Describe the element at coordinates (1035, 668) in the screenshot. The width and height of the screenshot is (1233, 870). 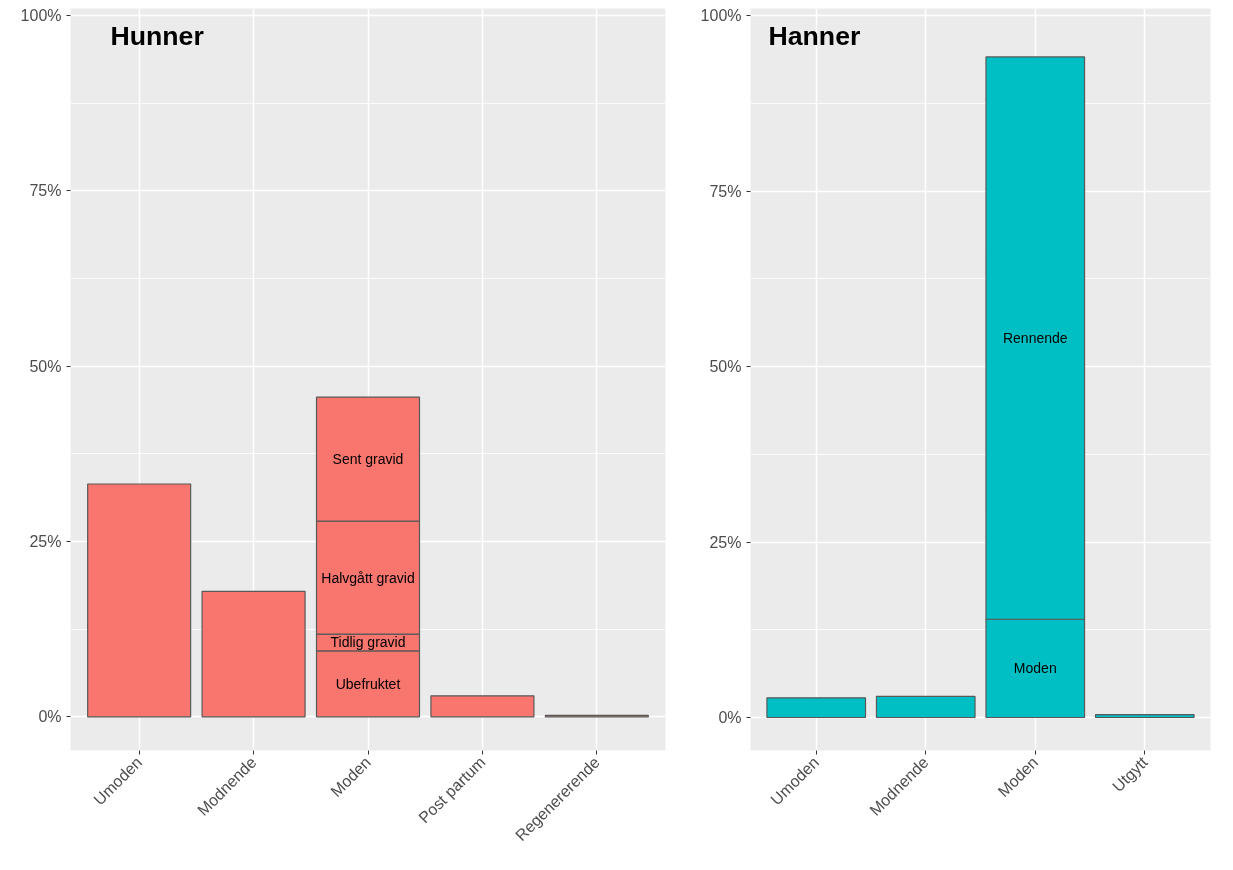
I see `series-label: Moden` at that location.